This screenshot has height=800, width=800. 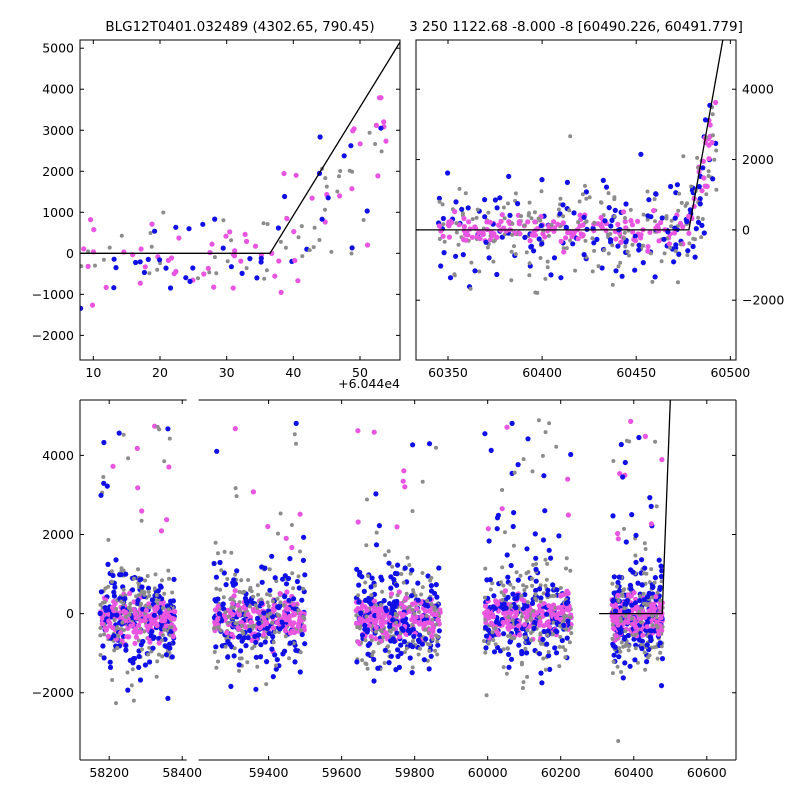 What do you see at coordinates (58, 48) in the screenshot?
I see `top-left-y-tick-label: 5000` at bounding box center [58, 48].